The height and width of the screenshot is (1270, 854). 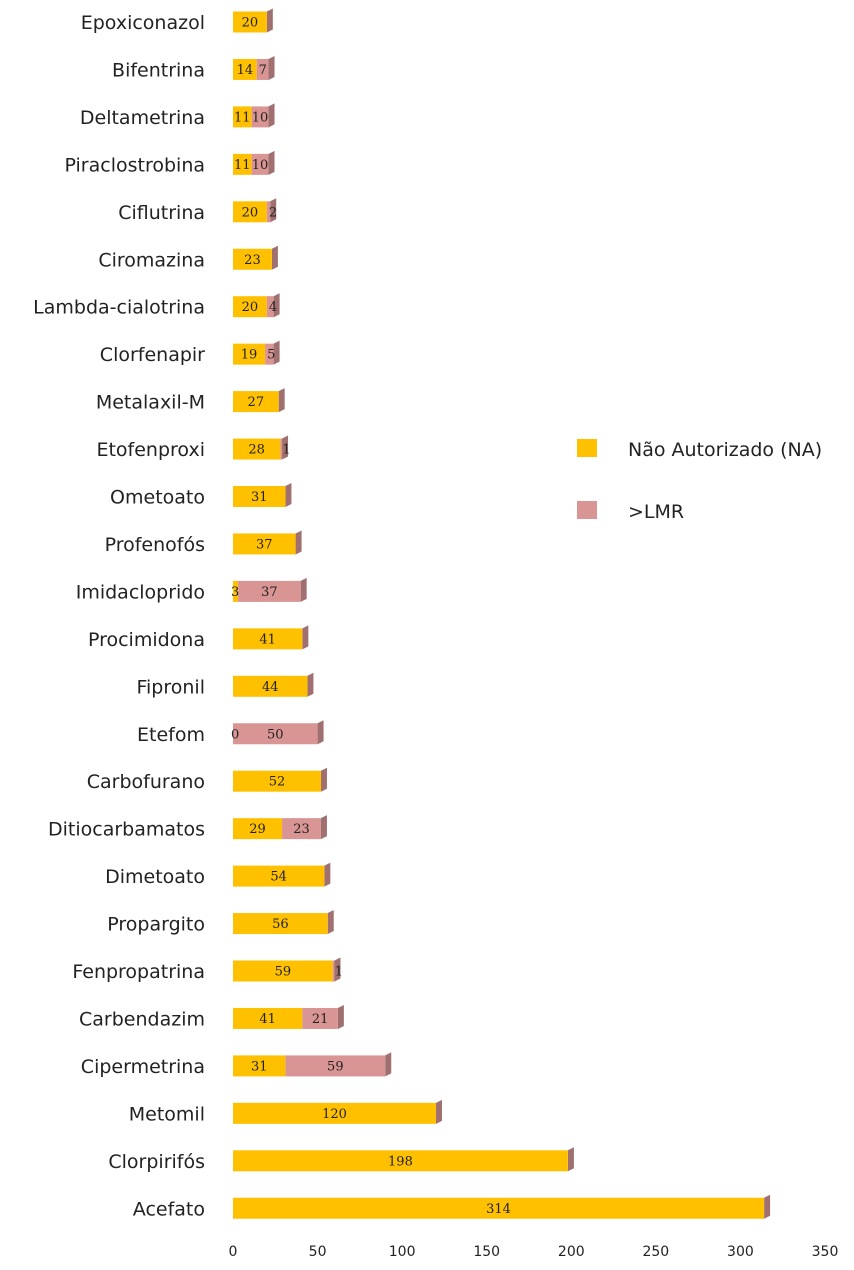 I want to click on bar-value-lmr: 21, so click(x=320, y=1019).